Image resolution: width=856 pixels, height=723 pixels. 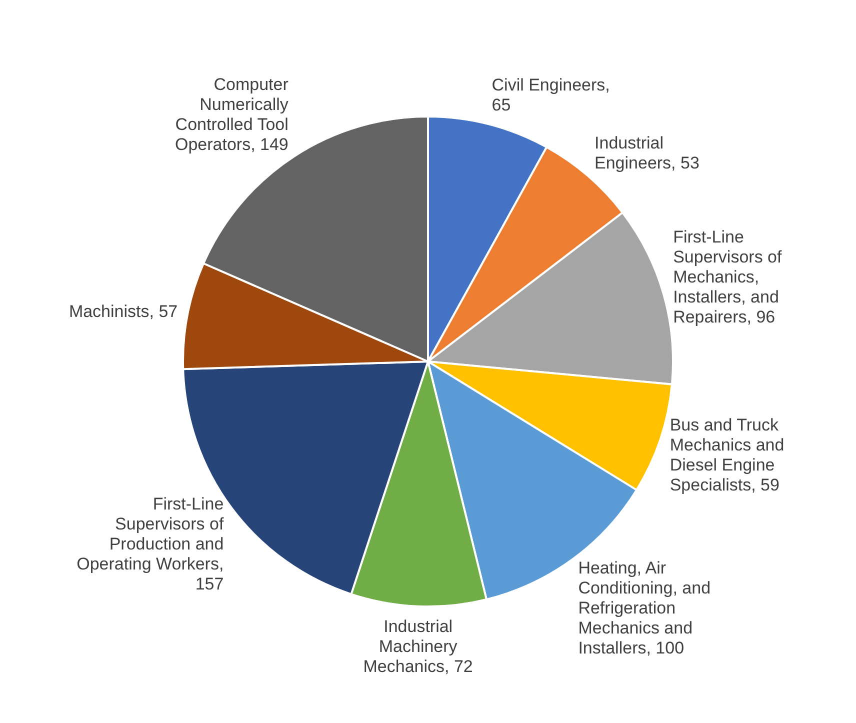 What do you see at coordinates (150, 544) in the screenshot?
I see `data-label: First-Line Supervisors of Production and Operating Workers, 157` at bounding box center [150, 544].